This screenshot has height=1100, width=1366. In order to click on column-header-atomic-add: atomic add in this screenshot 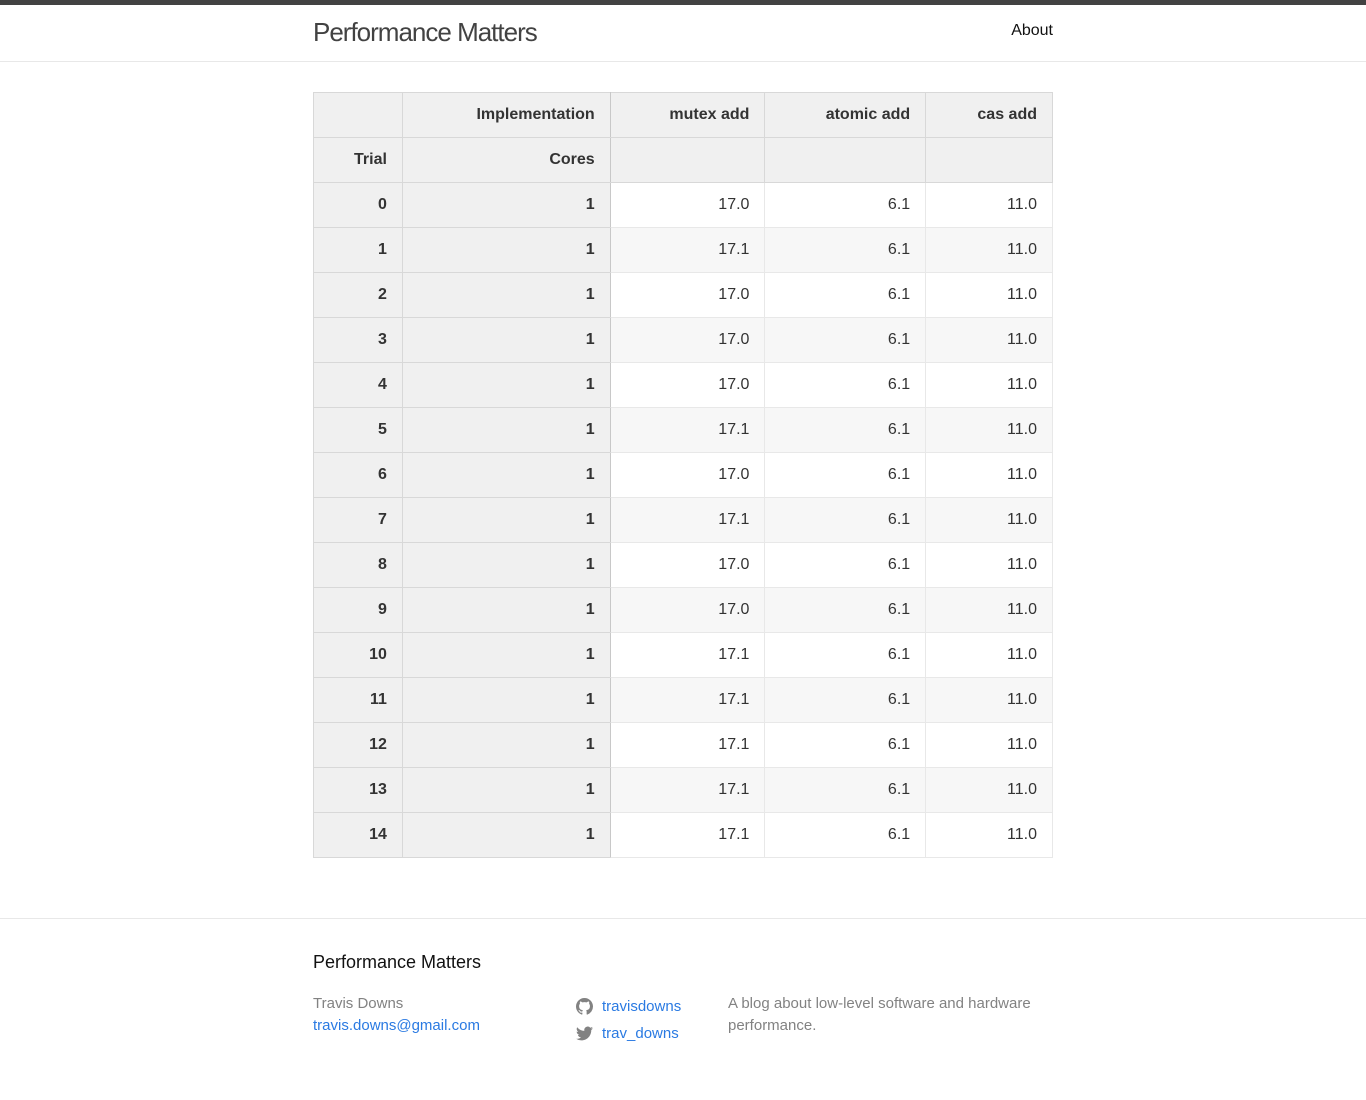, I will do `click(845, 115)`.